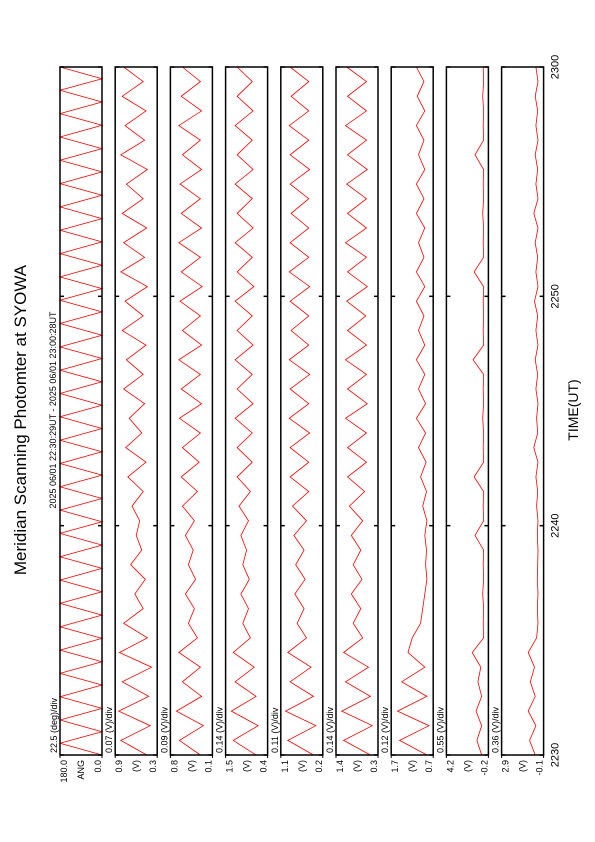  I want to click on scale-label: 22.5 (deg)/div, so click(54, 725).